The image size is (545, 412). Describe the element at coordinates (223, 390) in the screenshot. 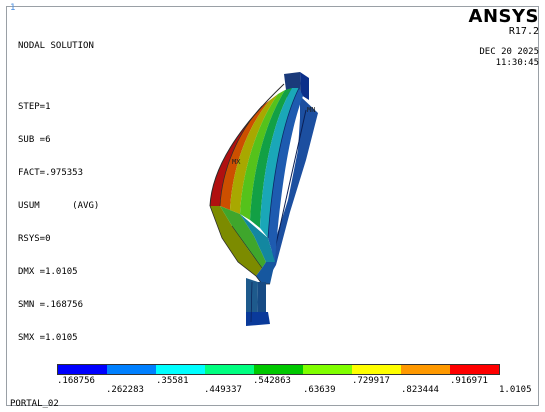

I see `legend-tick: .449337` at that location.